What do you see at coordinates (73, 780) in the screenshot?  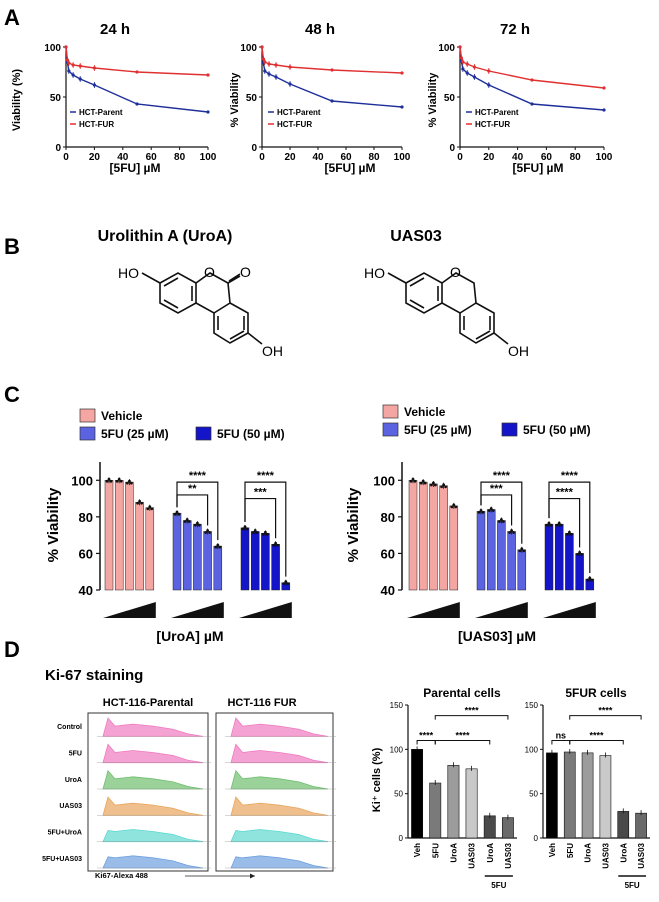 I see `hist-row-label: UroA` at bounding box center [73, 780].